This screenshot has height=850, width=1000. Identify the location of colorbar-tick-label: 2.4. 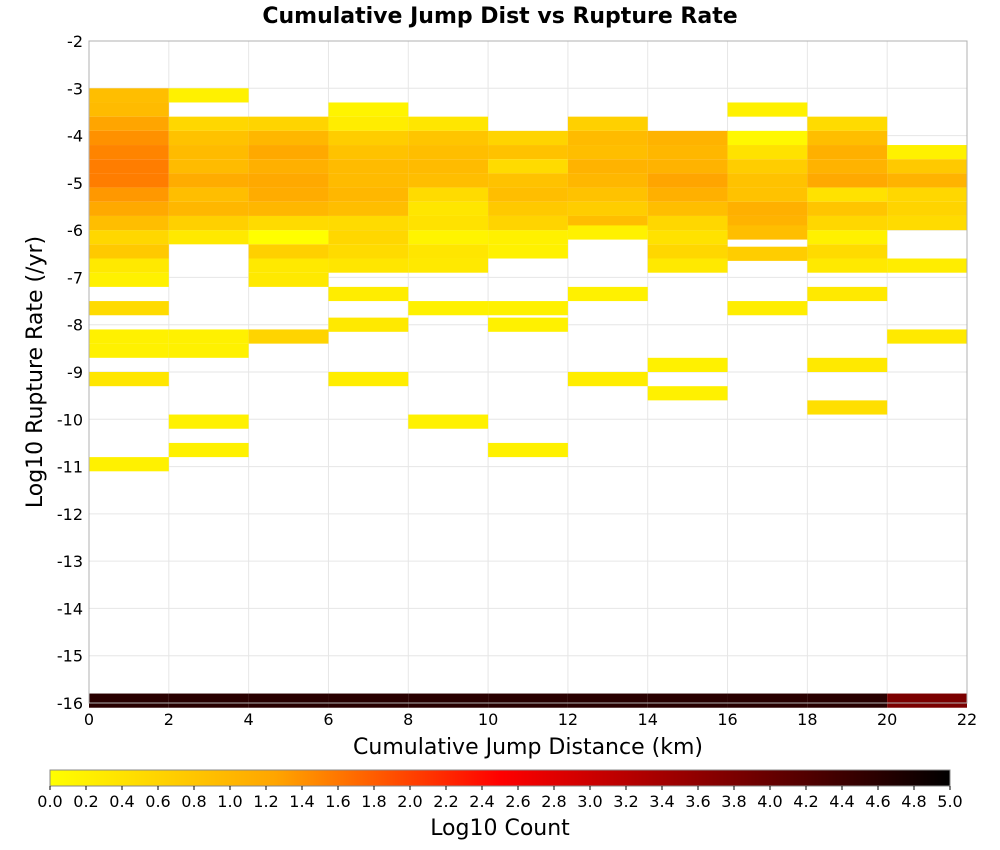
(481, 801).